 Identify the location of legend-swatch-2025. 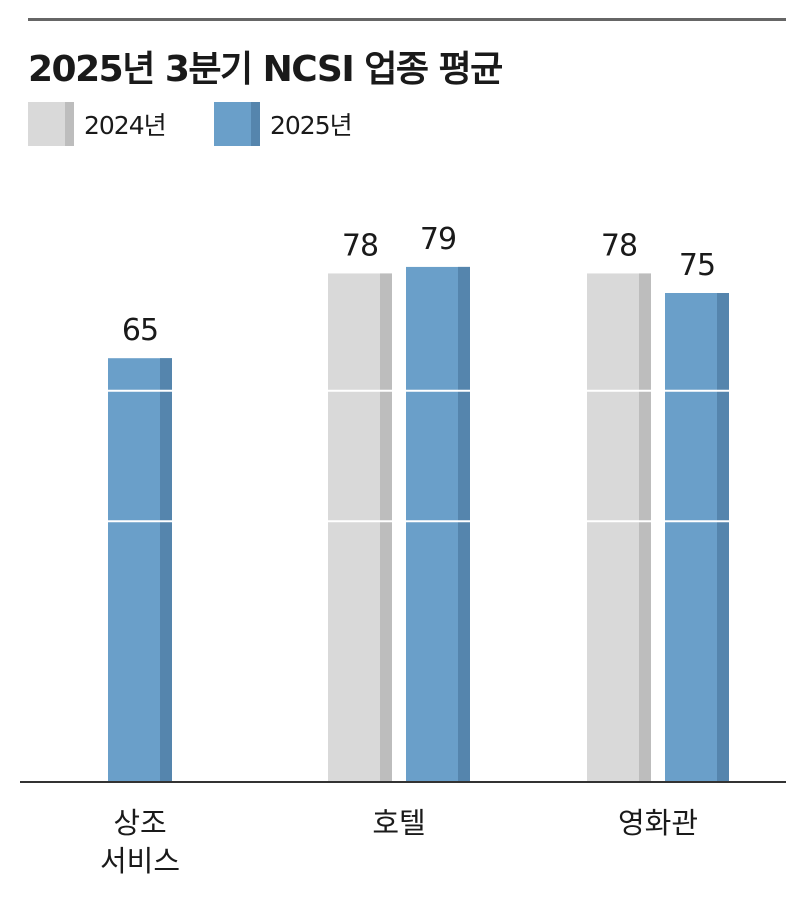
(237, 124).